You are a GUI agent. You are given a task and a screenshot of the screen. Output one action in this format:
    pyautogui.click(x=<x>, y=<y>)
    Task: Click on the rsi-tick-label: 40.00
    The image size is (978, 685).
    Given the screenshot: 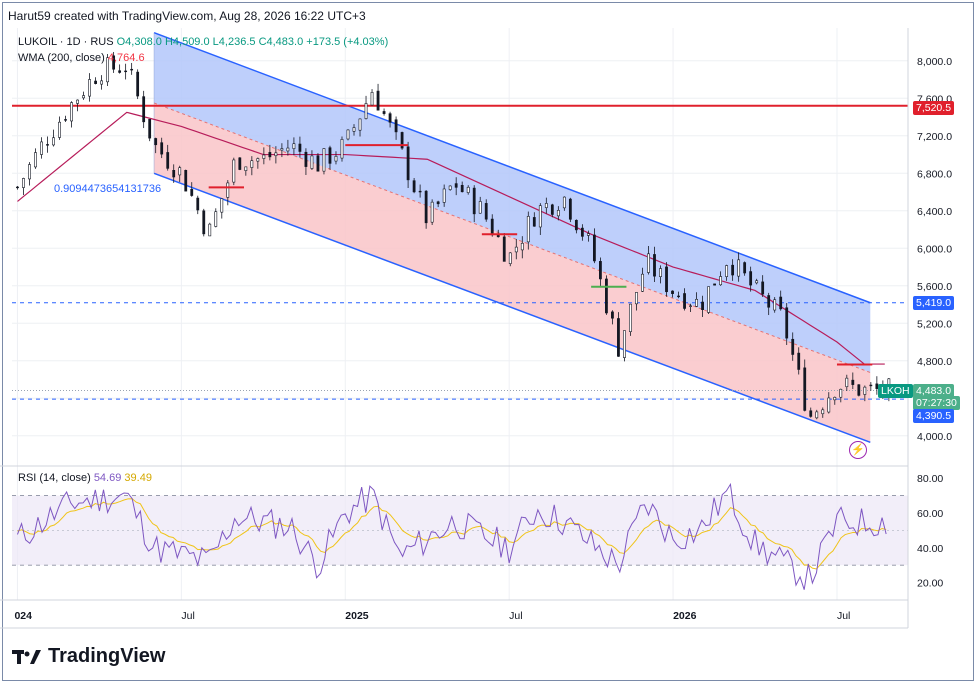 What is the action you would take?
    pyautogui.click(x=930, y=549)
    